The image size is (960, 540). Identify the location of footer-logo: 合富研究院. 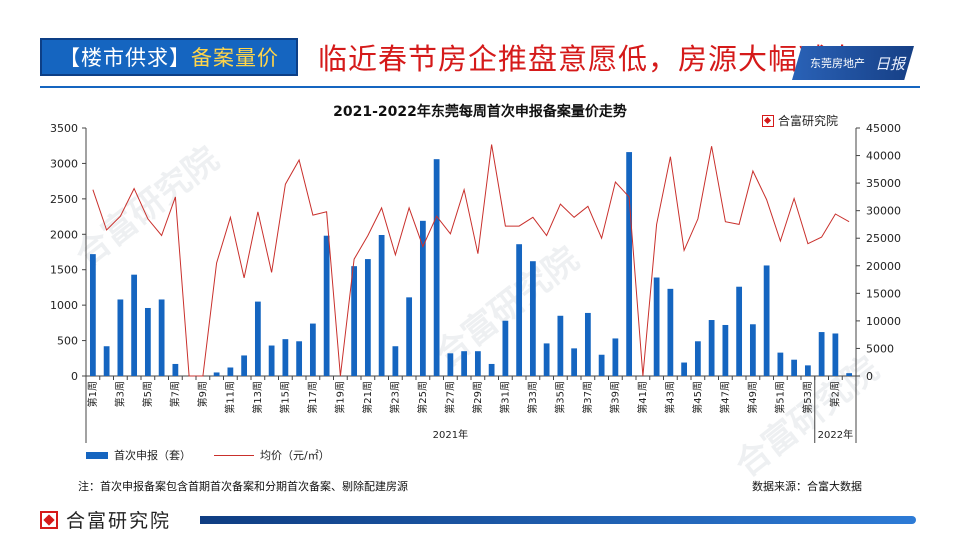
(105, 519).